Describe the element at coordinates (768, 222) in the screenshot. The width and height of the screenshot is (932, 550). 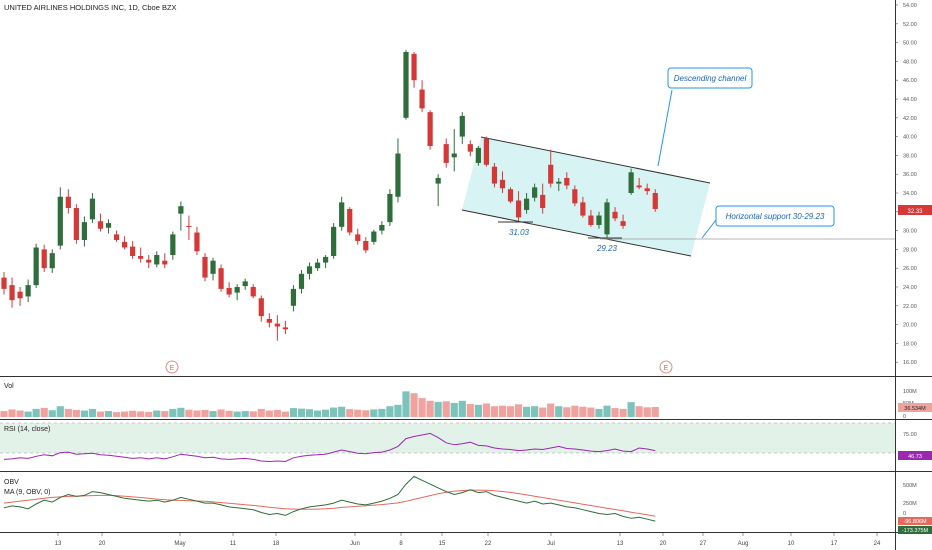
I see `support-callout: Horizontal support 30-29.23` at that location.